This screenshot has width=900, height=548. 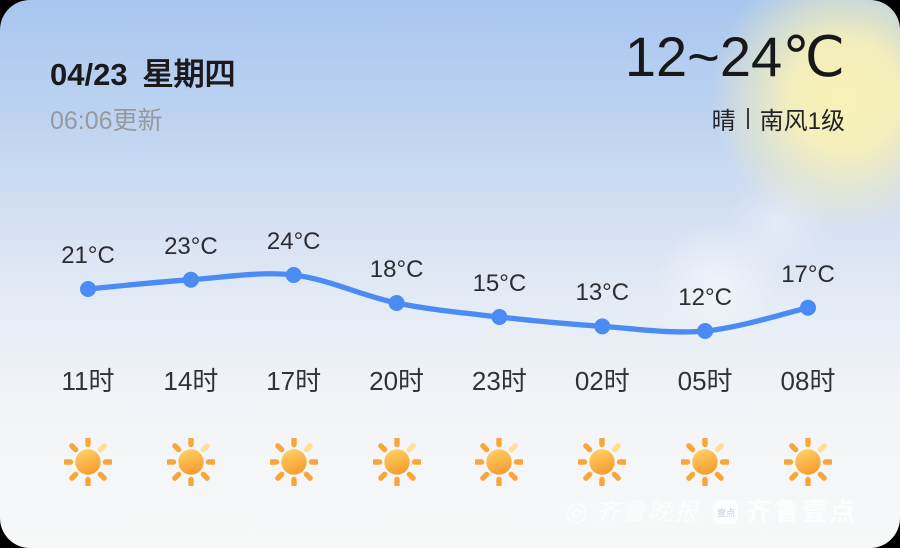 I want to click on point-temp-label: 18°C, so click(x=396, y=269).